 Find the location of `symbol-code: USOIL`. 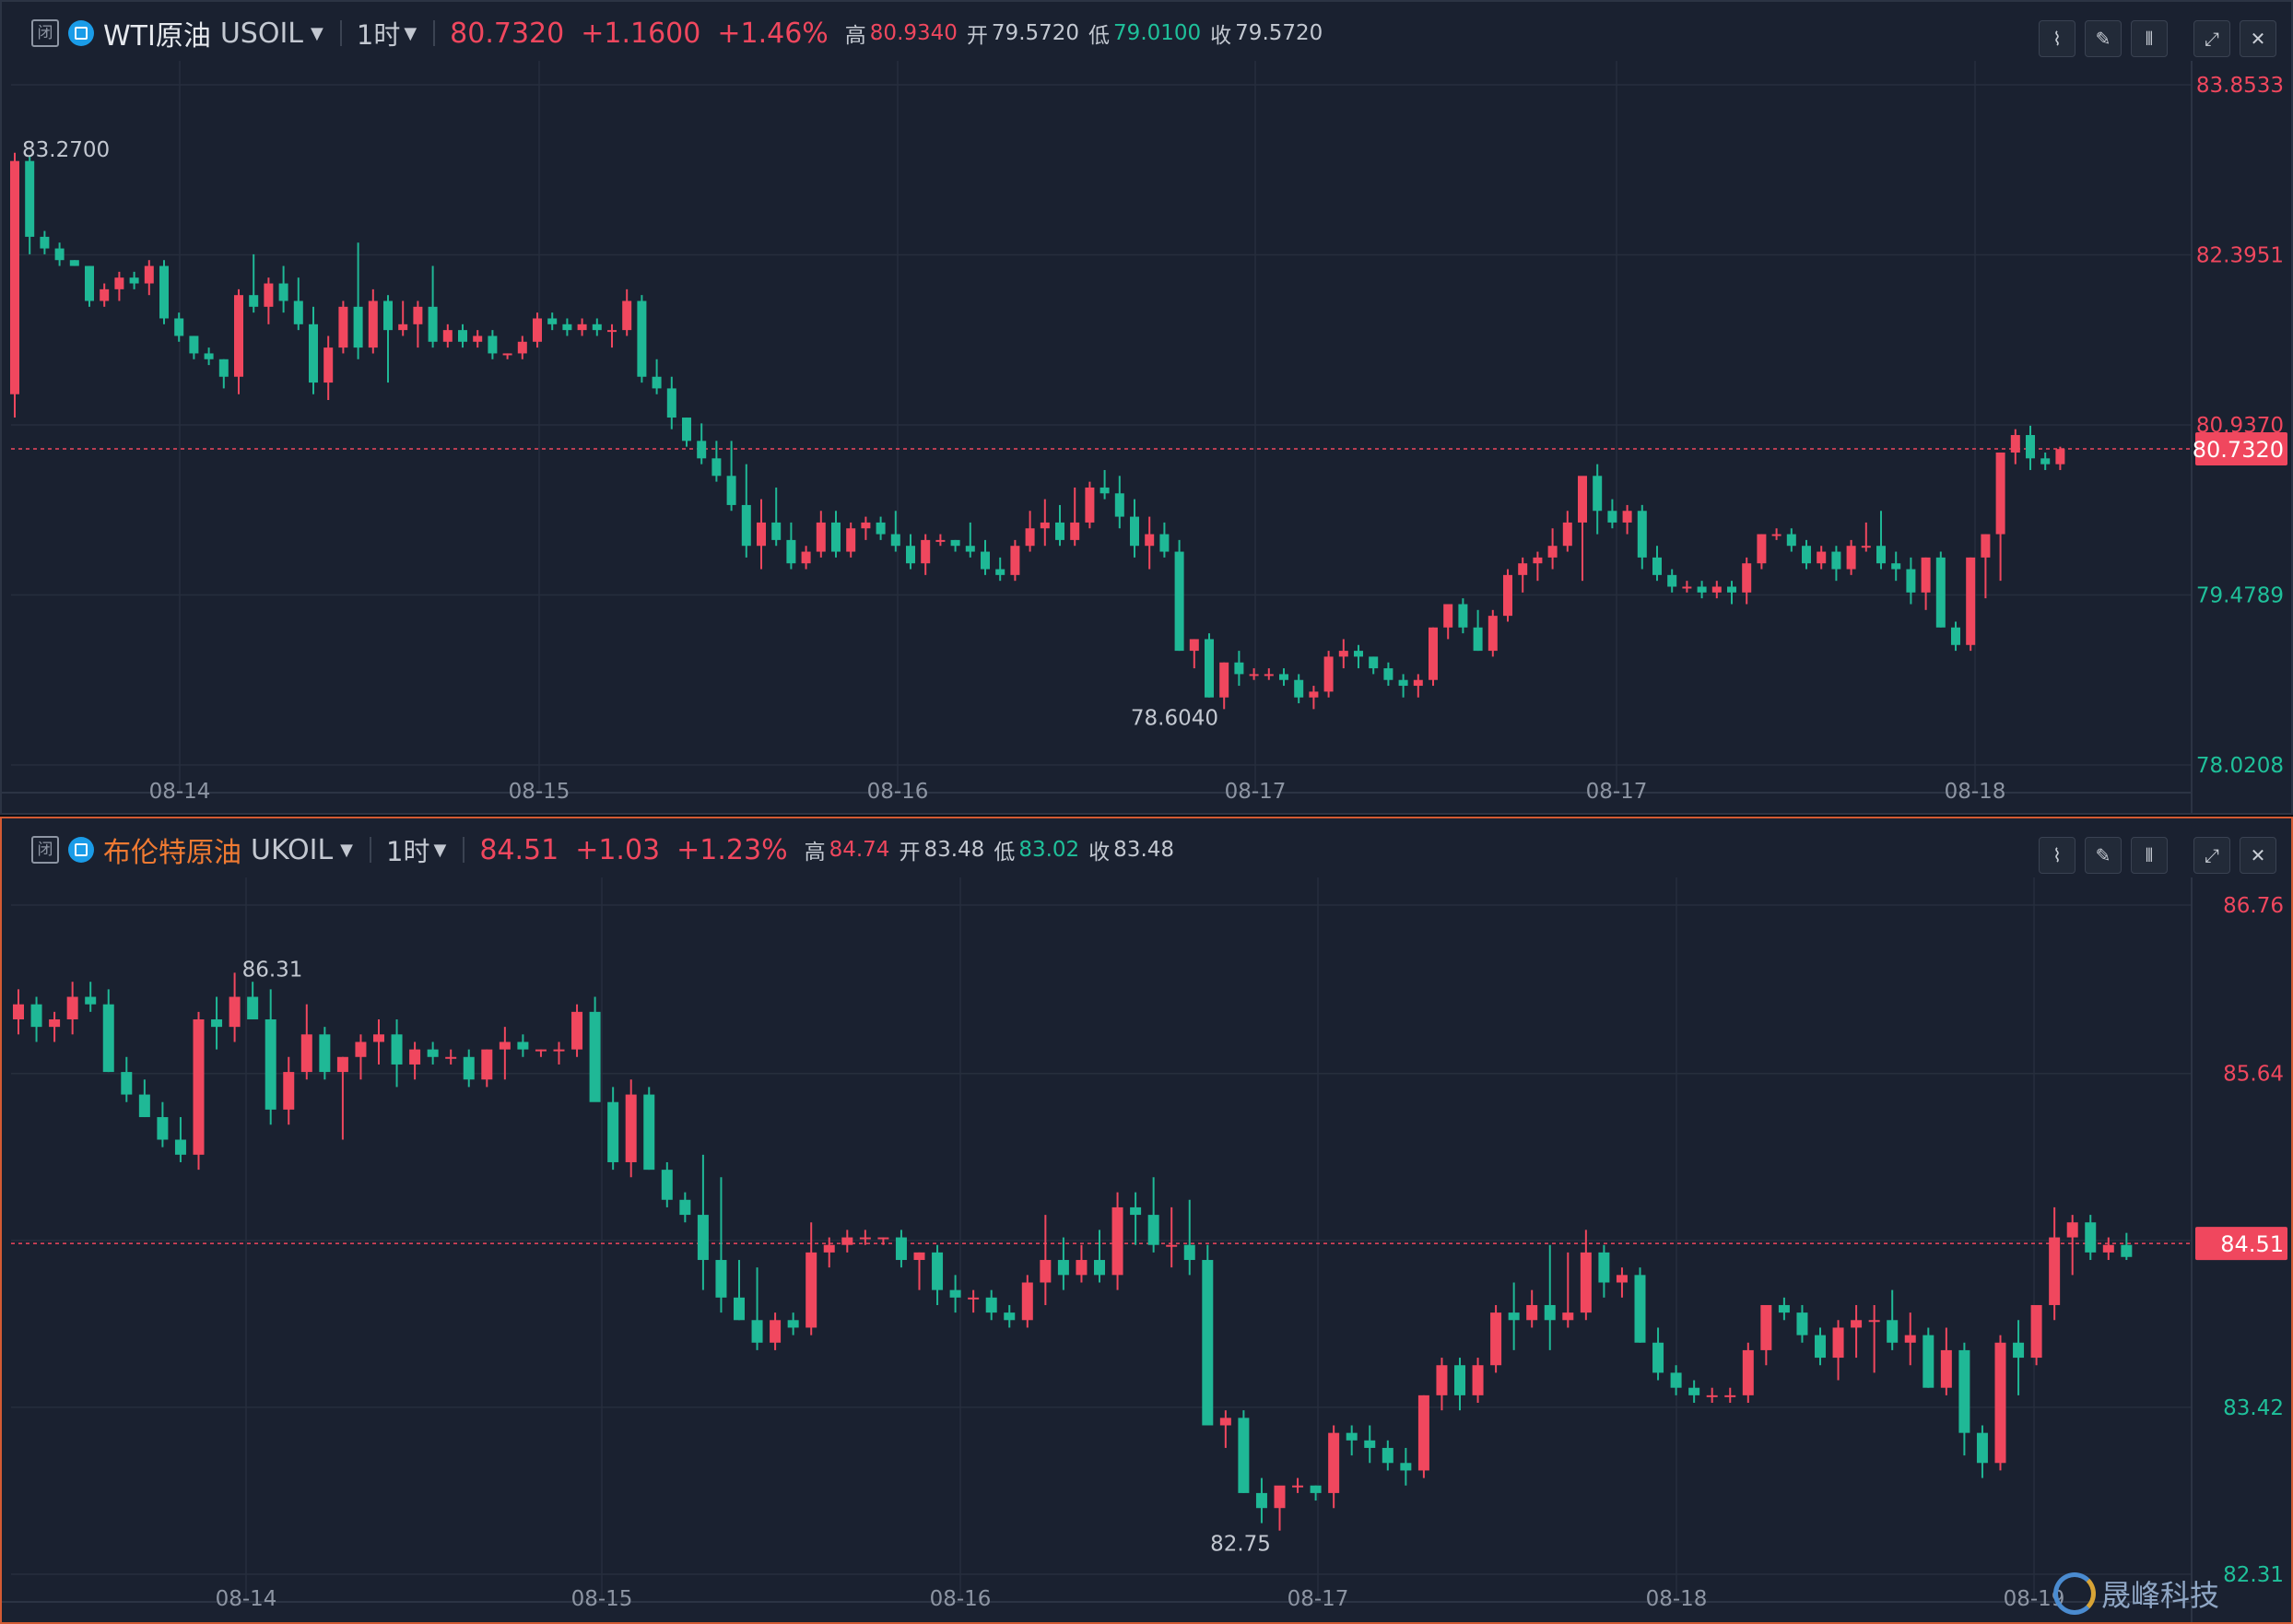

symbol-code: USOIL is located at coordinates (261, 33).